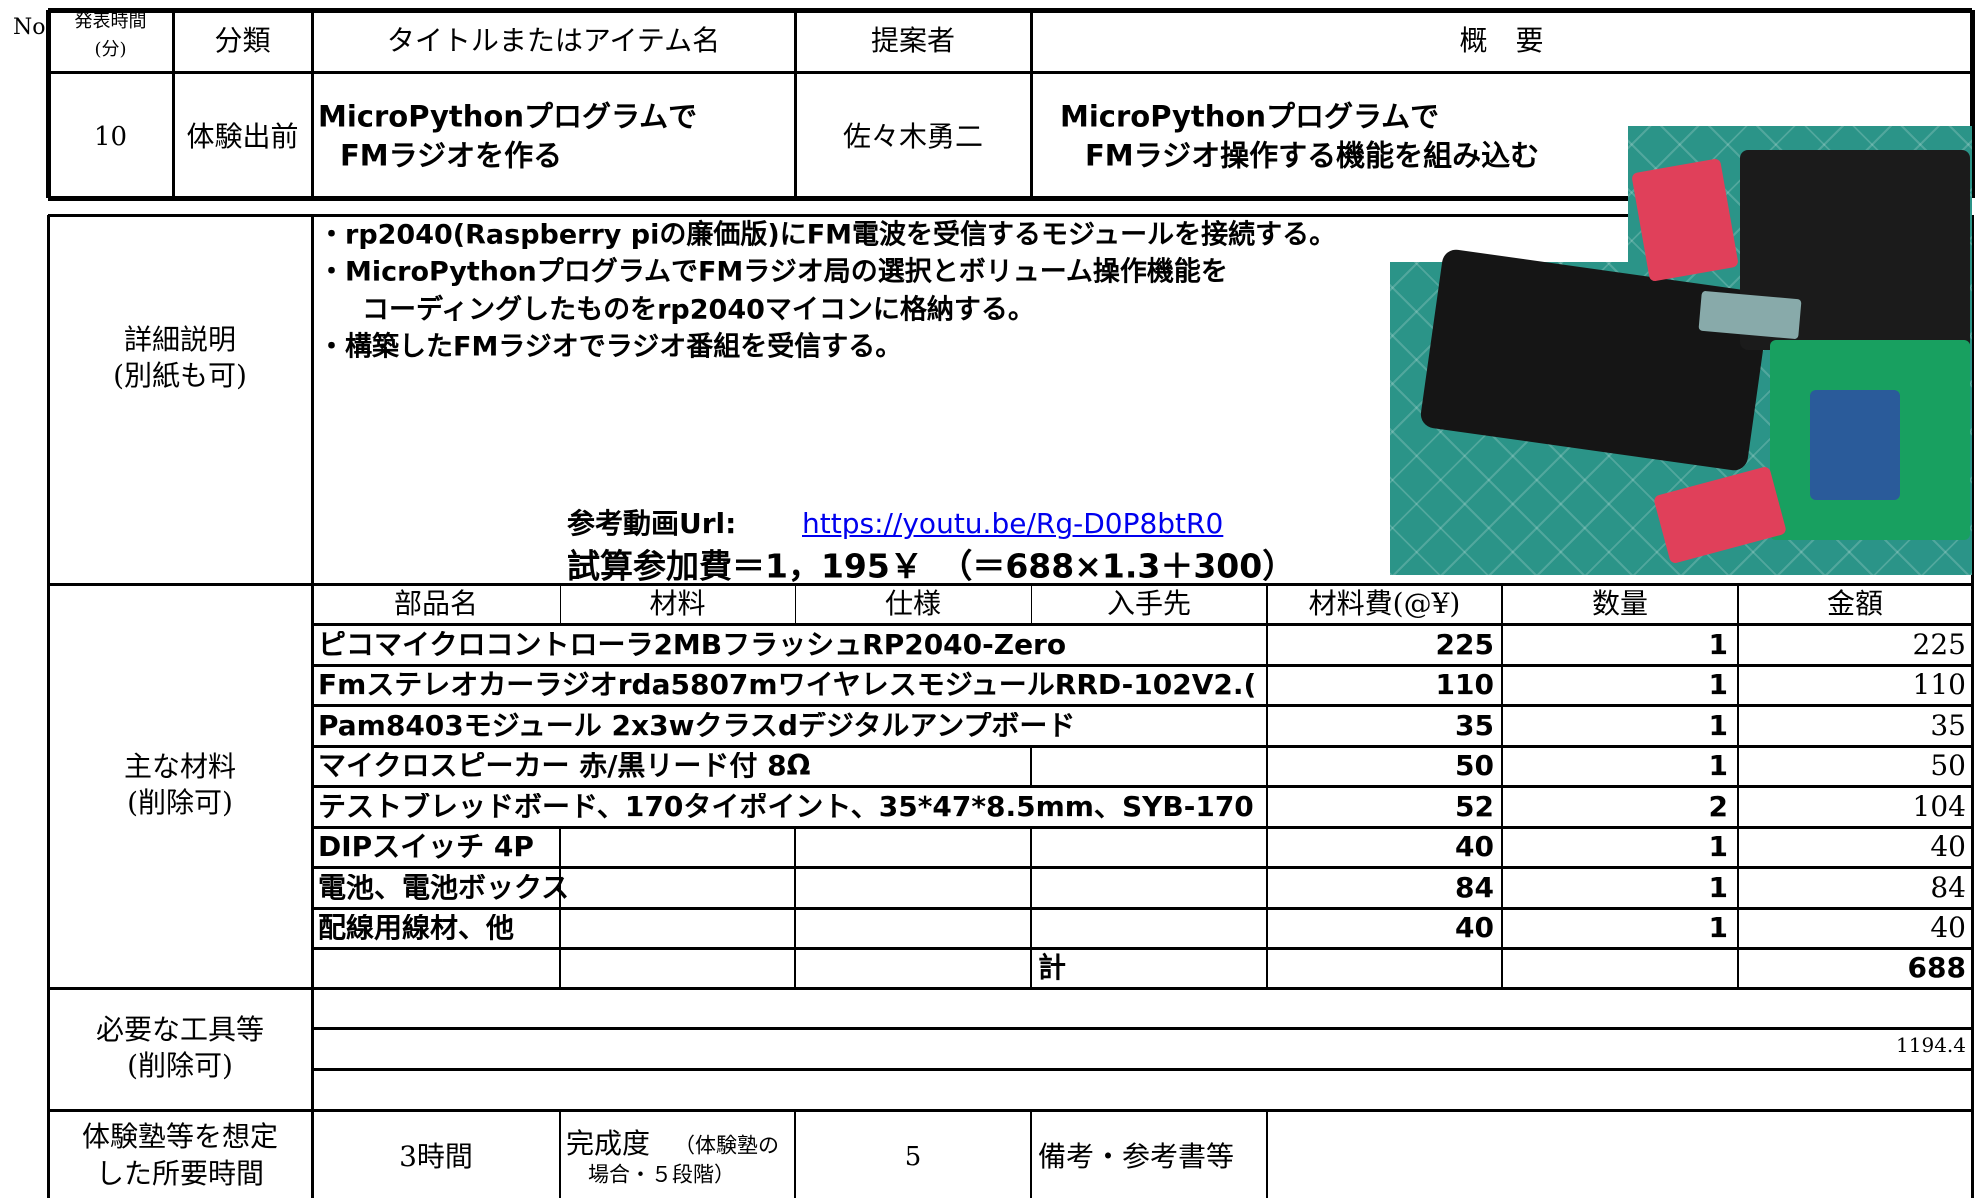  Describe the element at coordinates (1474, 927) in the screenshot. I see `material-price: 40` at that location.